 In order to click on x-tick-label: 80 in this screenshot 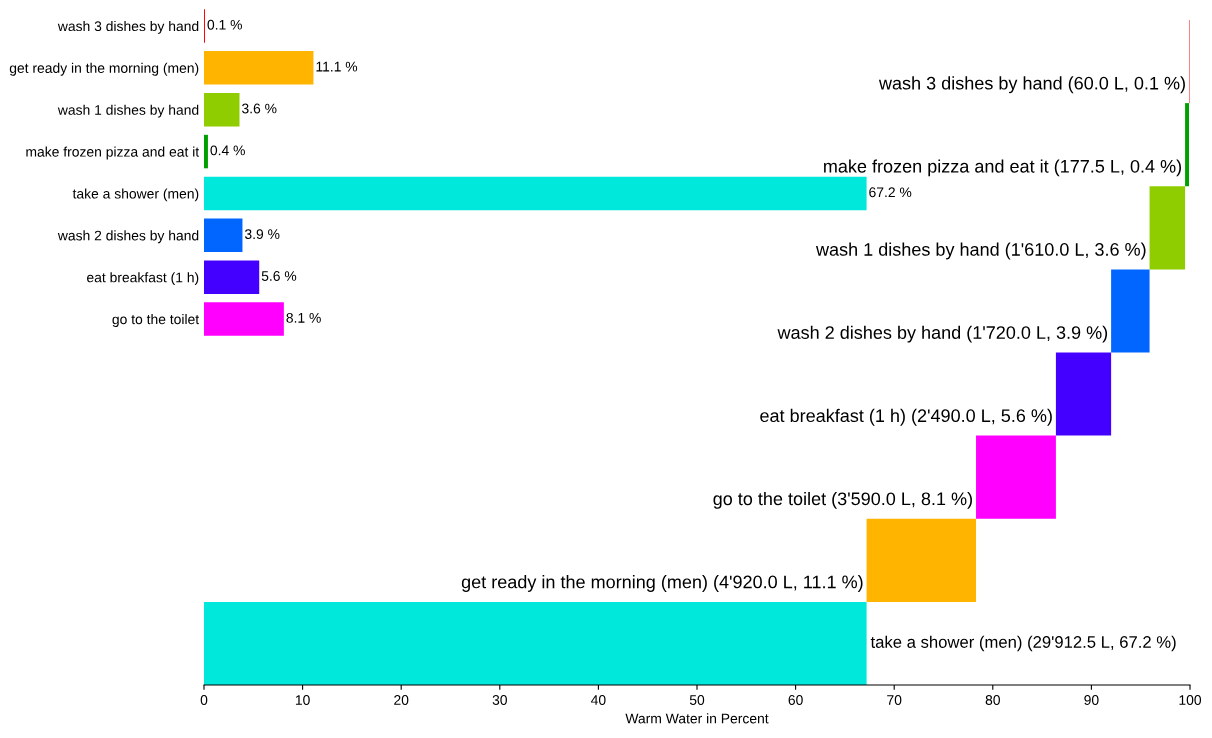, I will do `click(992, 700)`.